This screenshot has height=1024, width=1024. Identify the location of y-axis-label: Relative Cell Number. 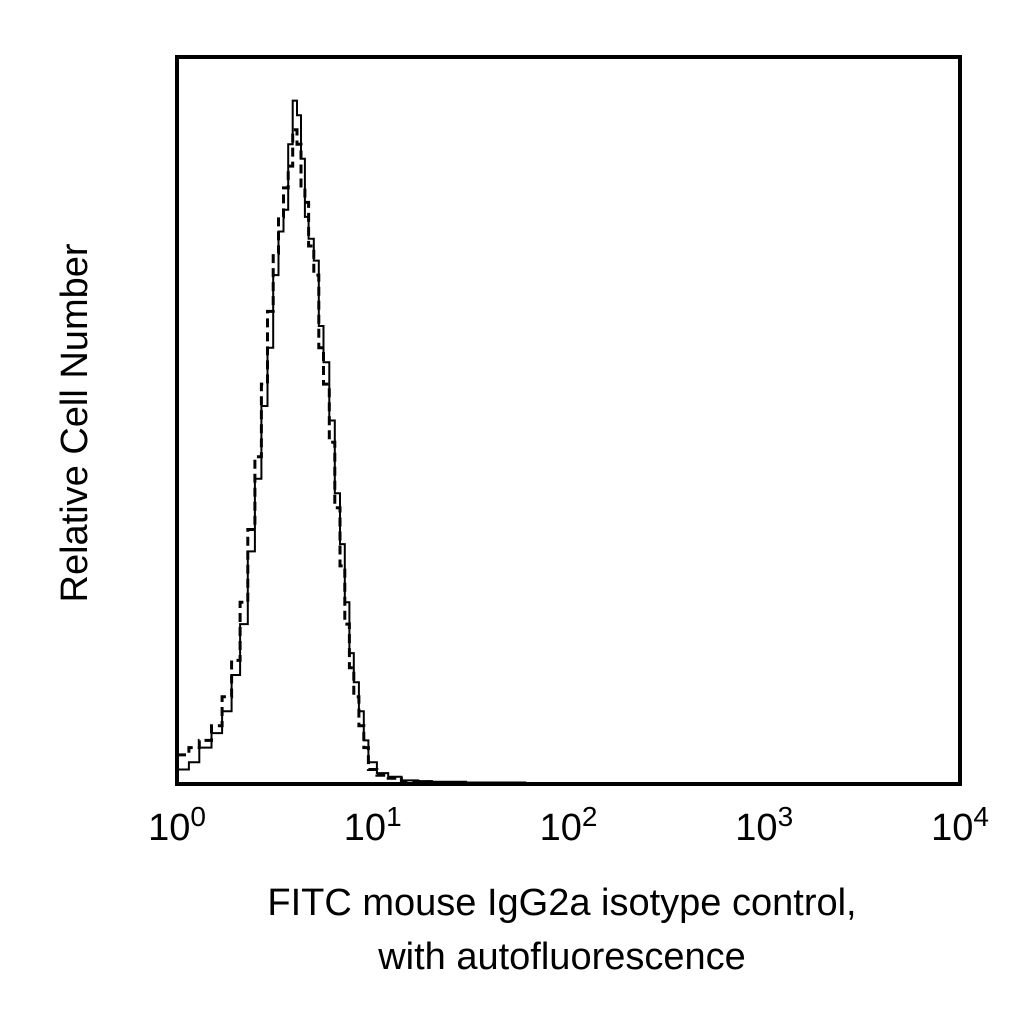
(75, 422).